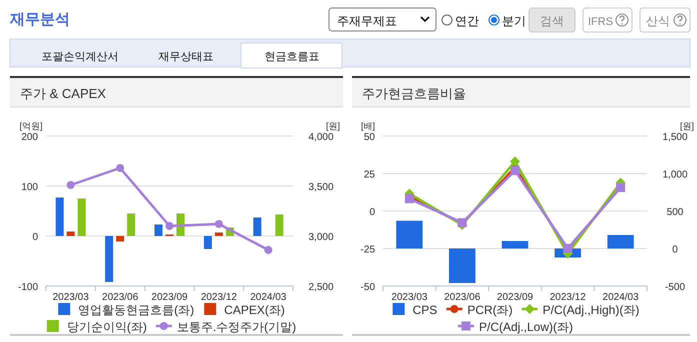 The width and height of the screenshot is (697, 342). What do you see at coordinates (675, 137) in the screenshot?
I see `y2-tick-label: 1,500` at bounding box center [675, 137].